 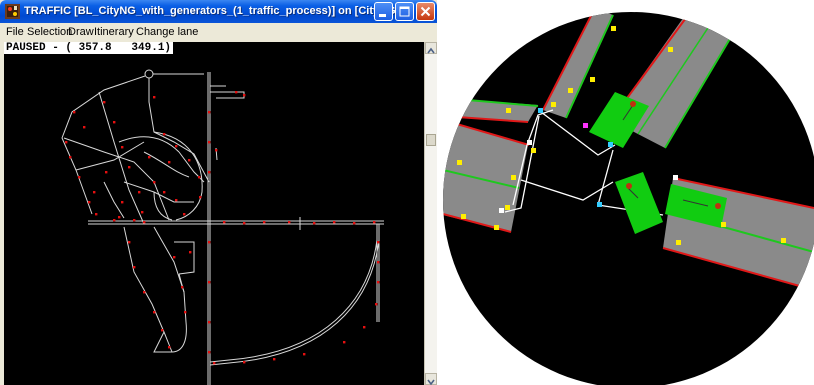 I want to click on scroll-up-arrow-icon, so click(x=431, y=50).